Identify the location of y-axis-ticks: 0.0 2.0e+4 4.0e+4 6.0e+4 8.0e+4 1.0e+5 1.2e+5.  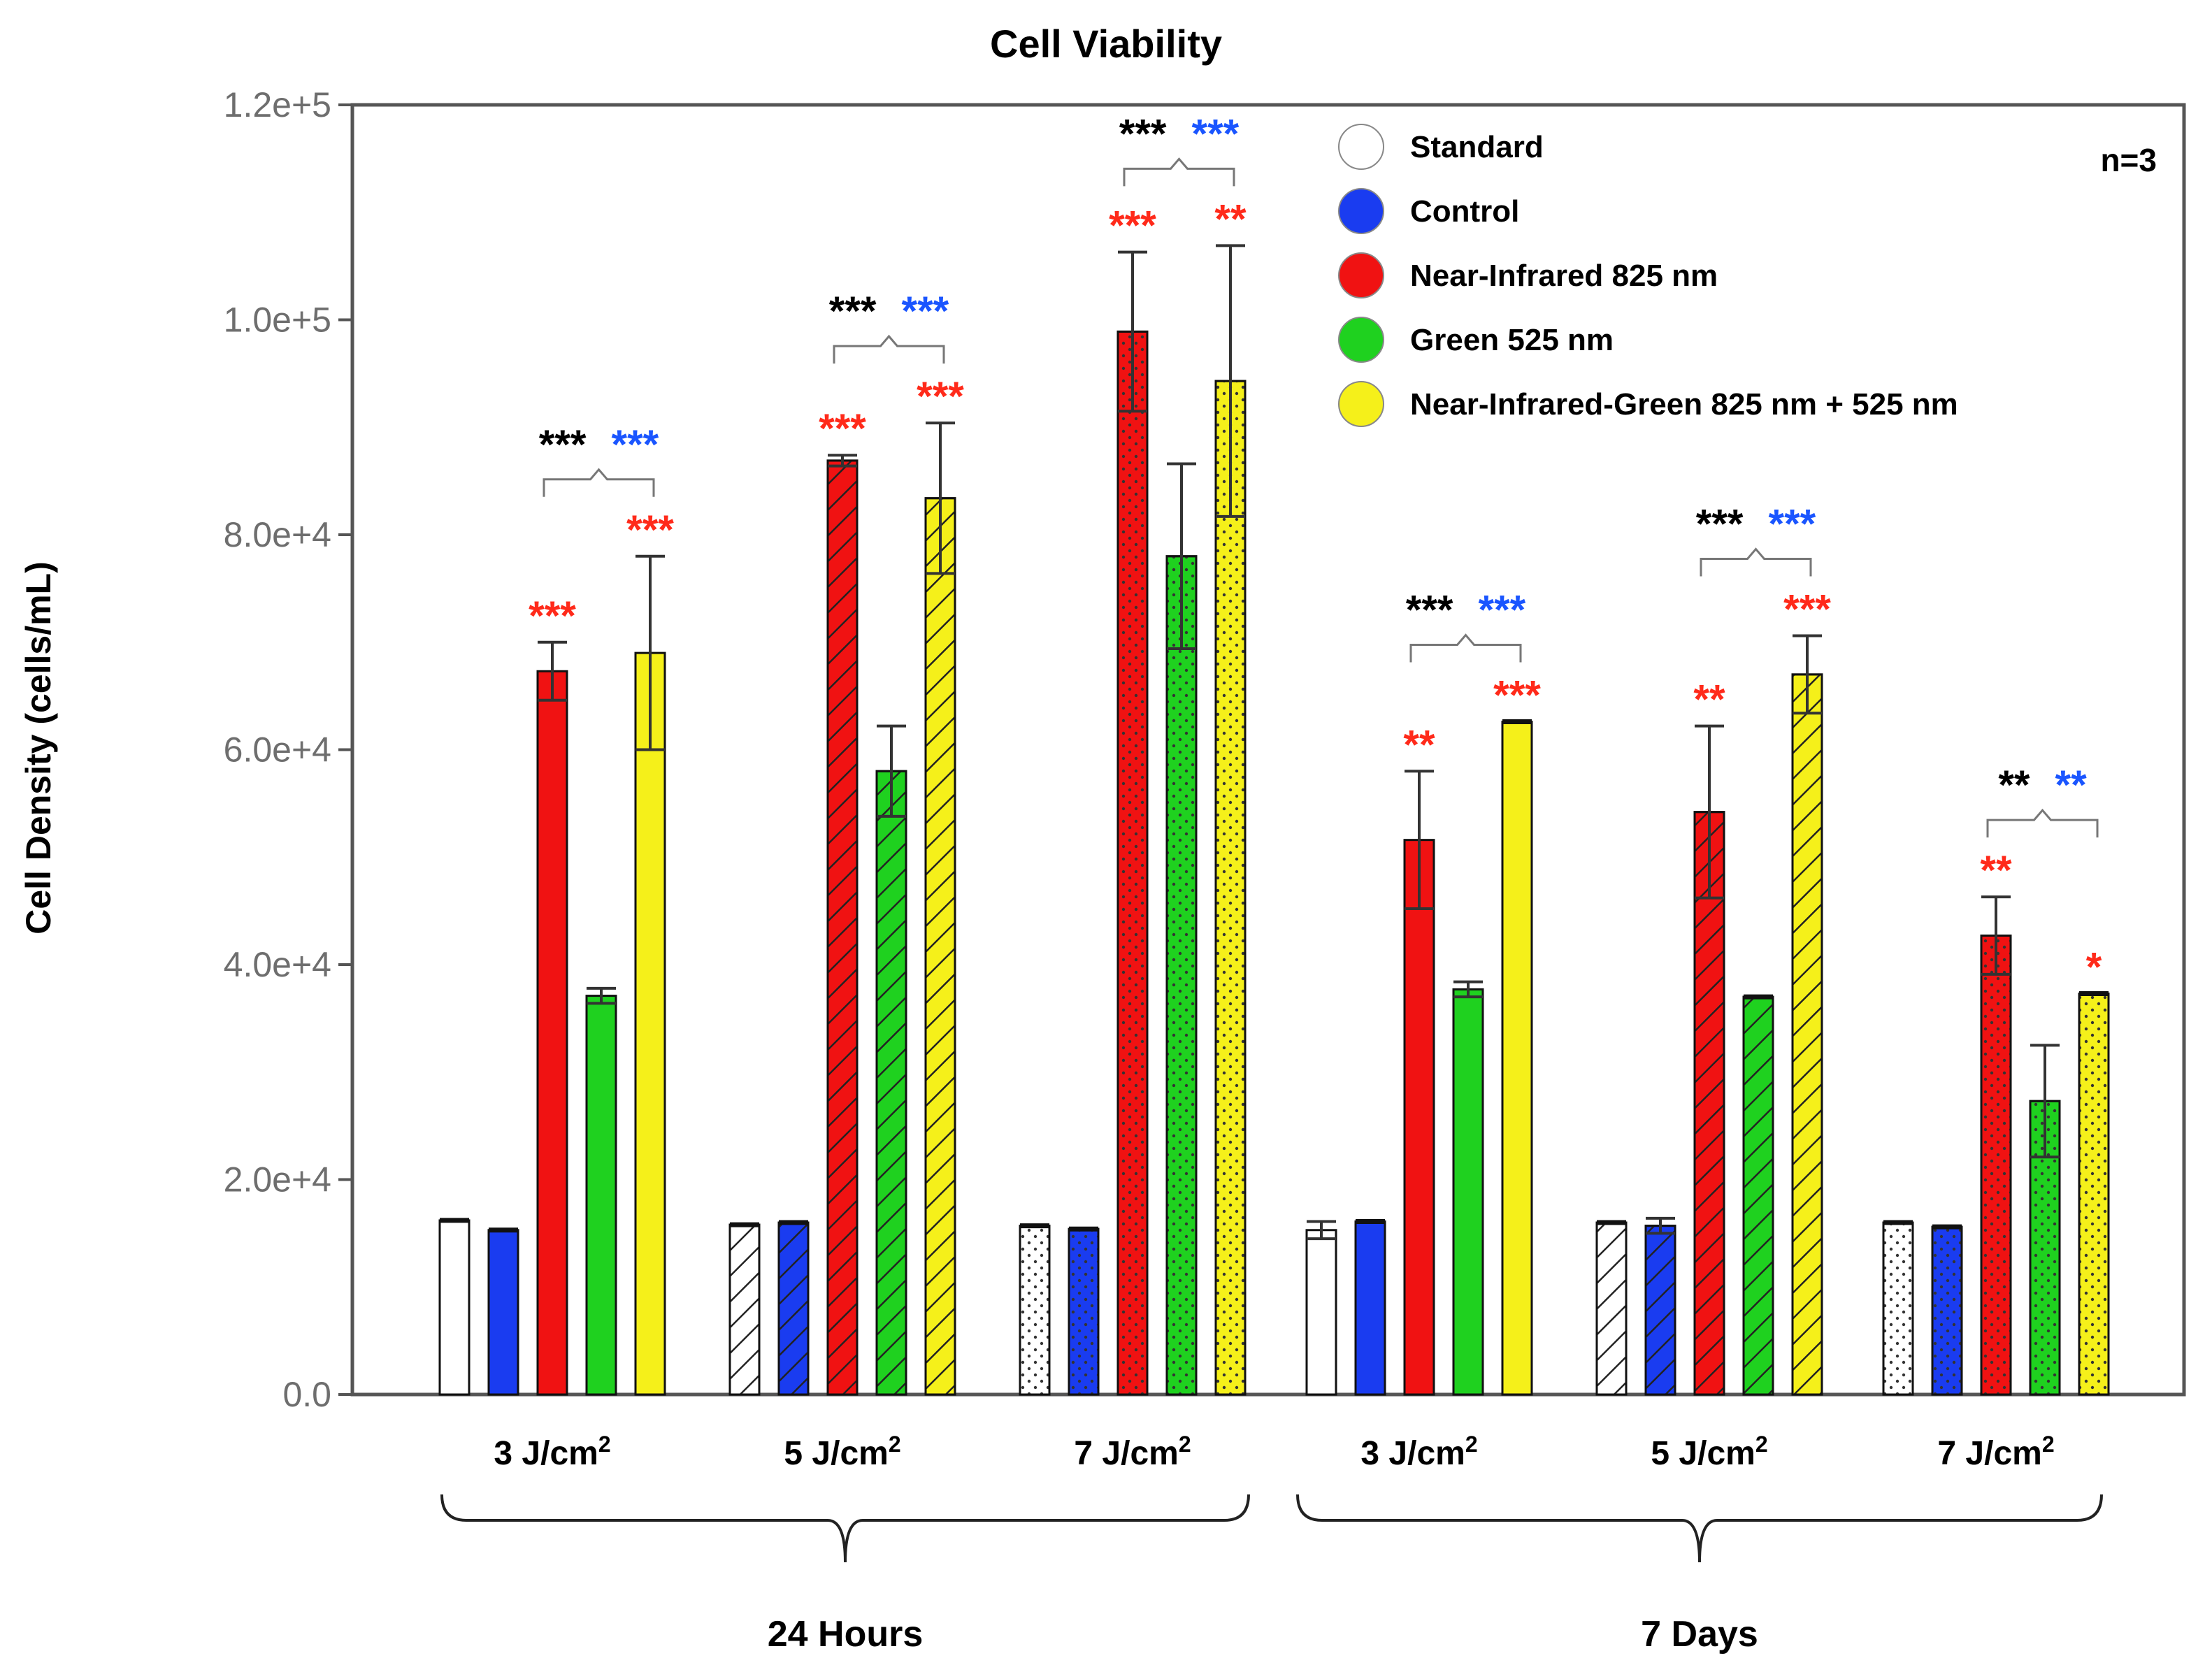
(288, 749).